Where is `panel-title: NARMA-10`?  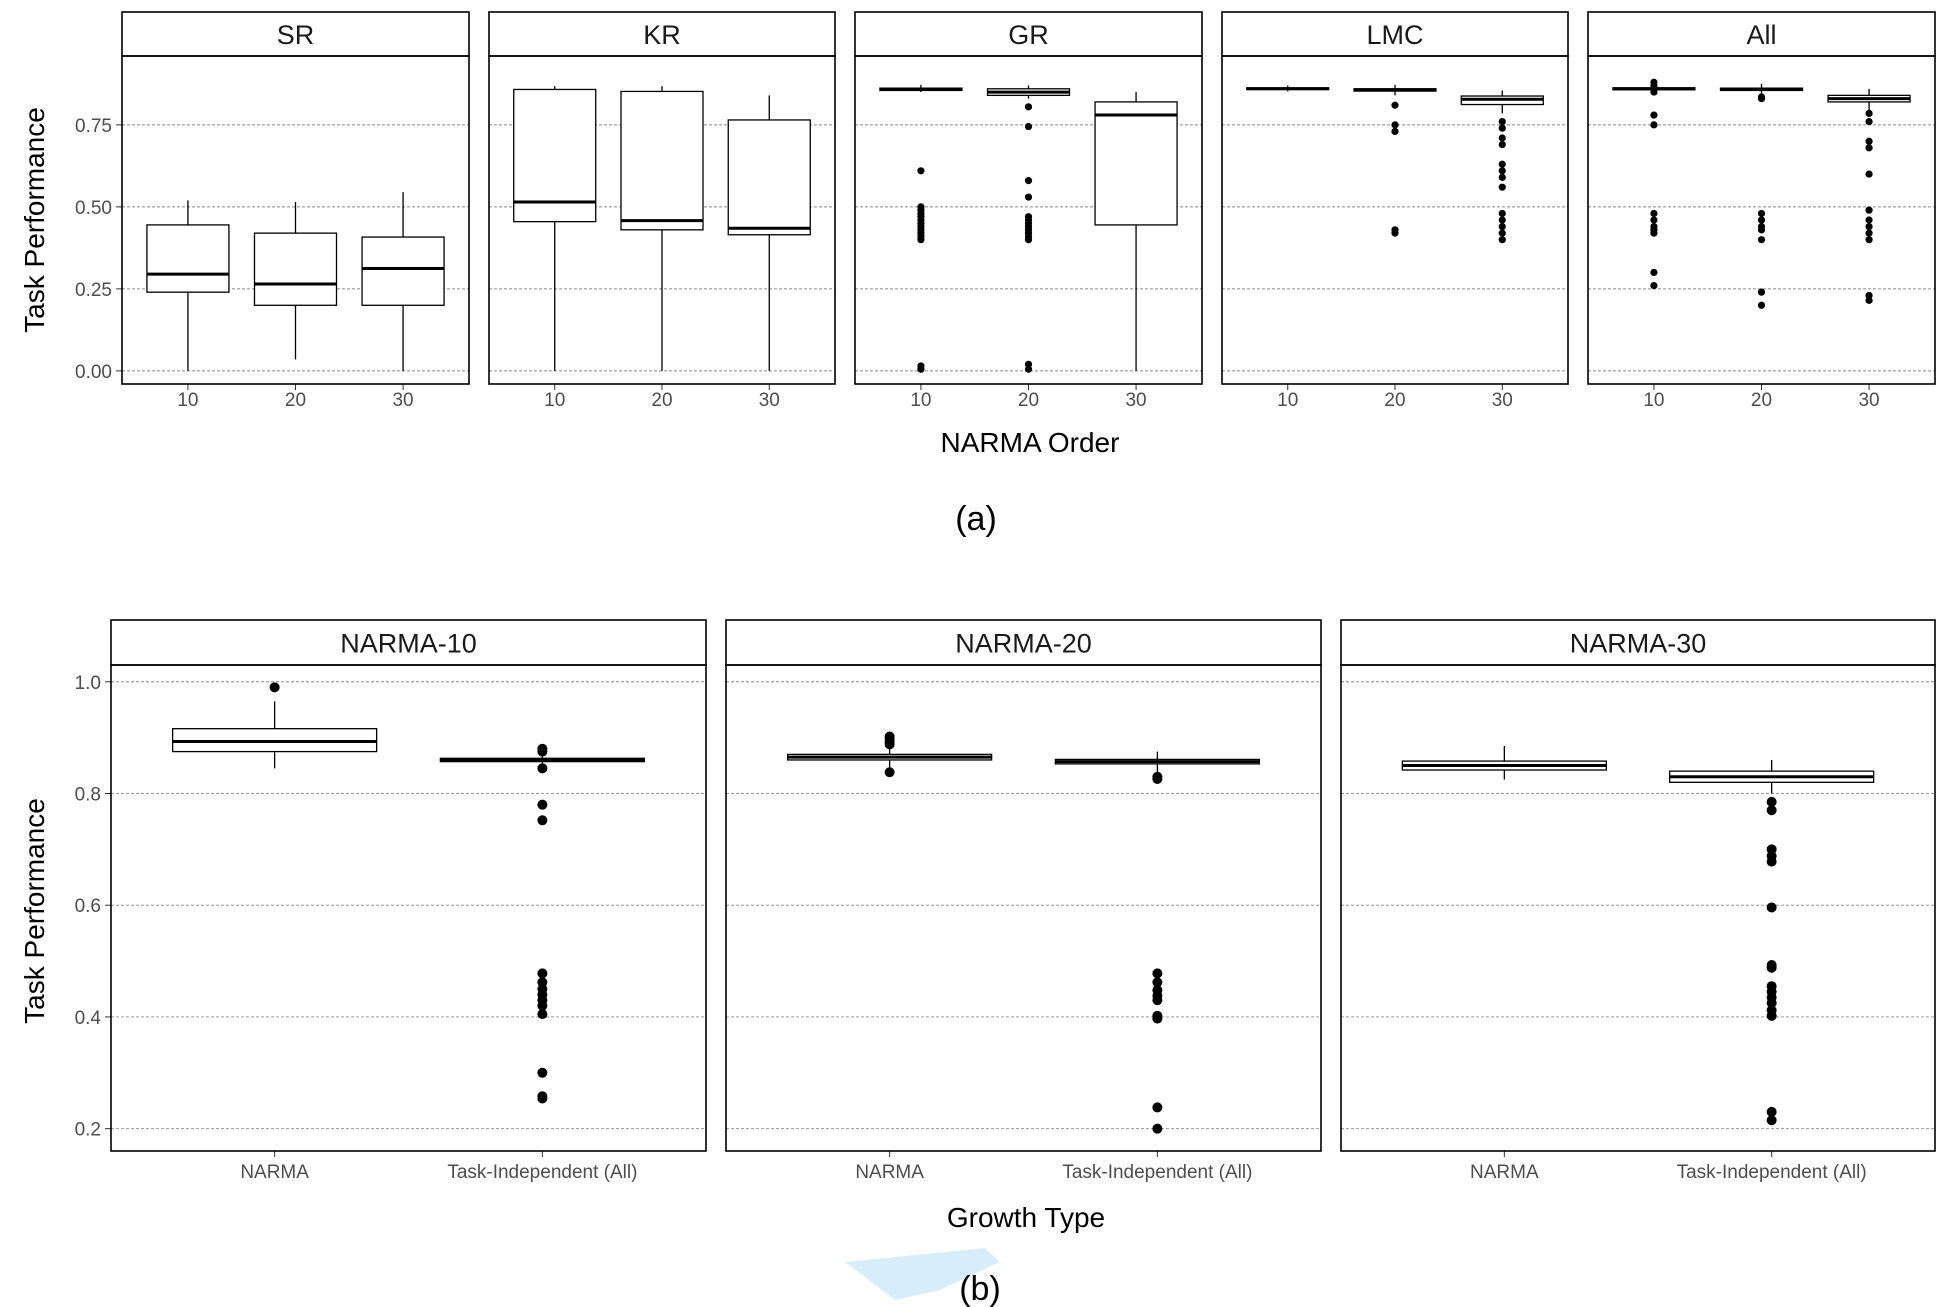
panel-title: NARMA-10 is located at coordinates (408, 644).